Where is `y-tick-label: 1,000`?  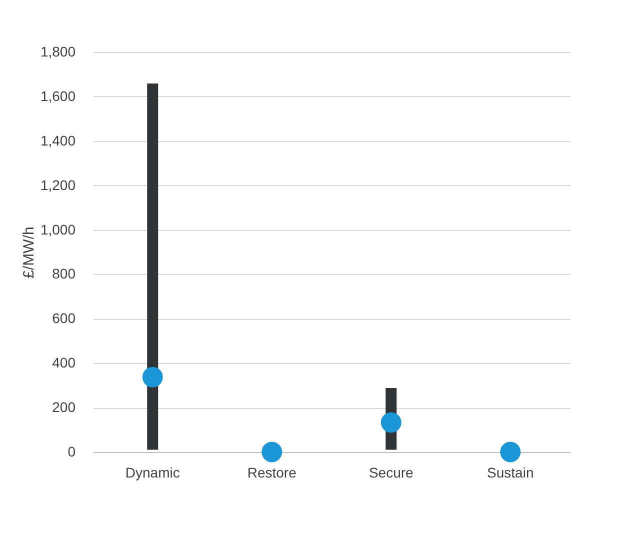 y-tick-label: 1,000 is located at coordinates (58, 229).